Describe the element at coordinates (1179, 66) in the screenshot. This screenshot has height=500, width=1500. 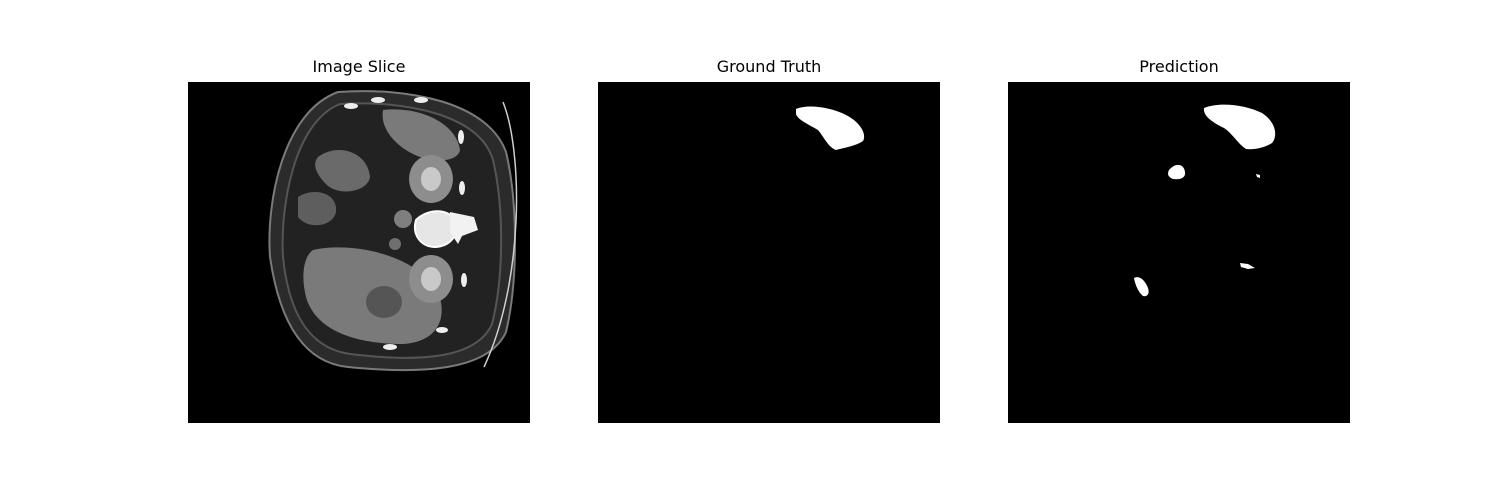
I see `prediction-title: Prediction` at that location.